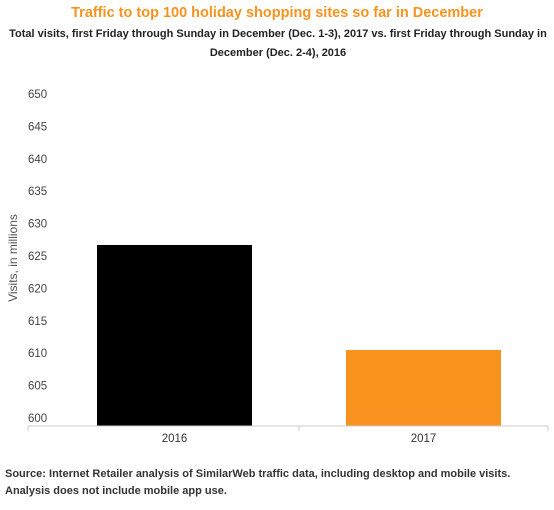  I want to click on y-axis-label: Visits, in millions, so click(13, 258).